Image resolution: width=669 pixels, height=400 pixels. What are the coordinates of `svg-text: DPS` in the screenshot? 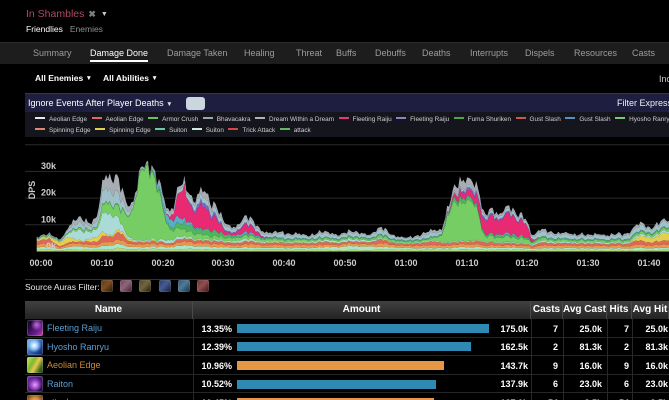 It's located at (32, 190).